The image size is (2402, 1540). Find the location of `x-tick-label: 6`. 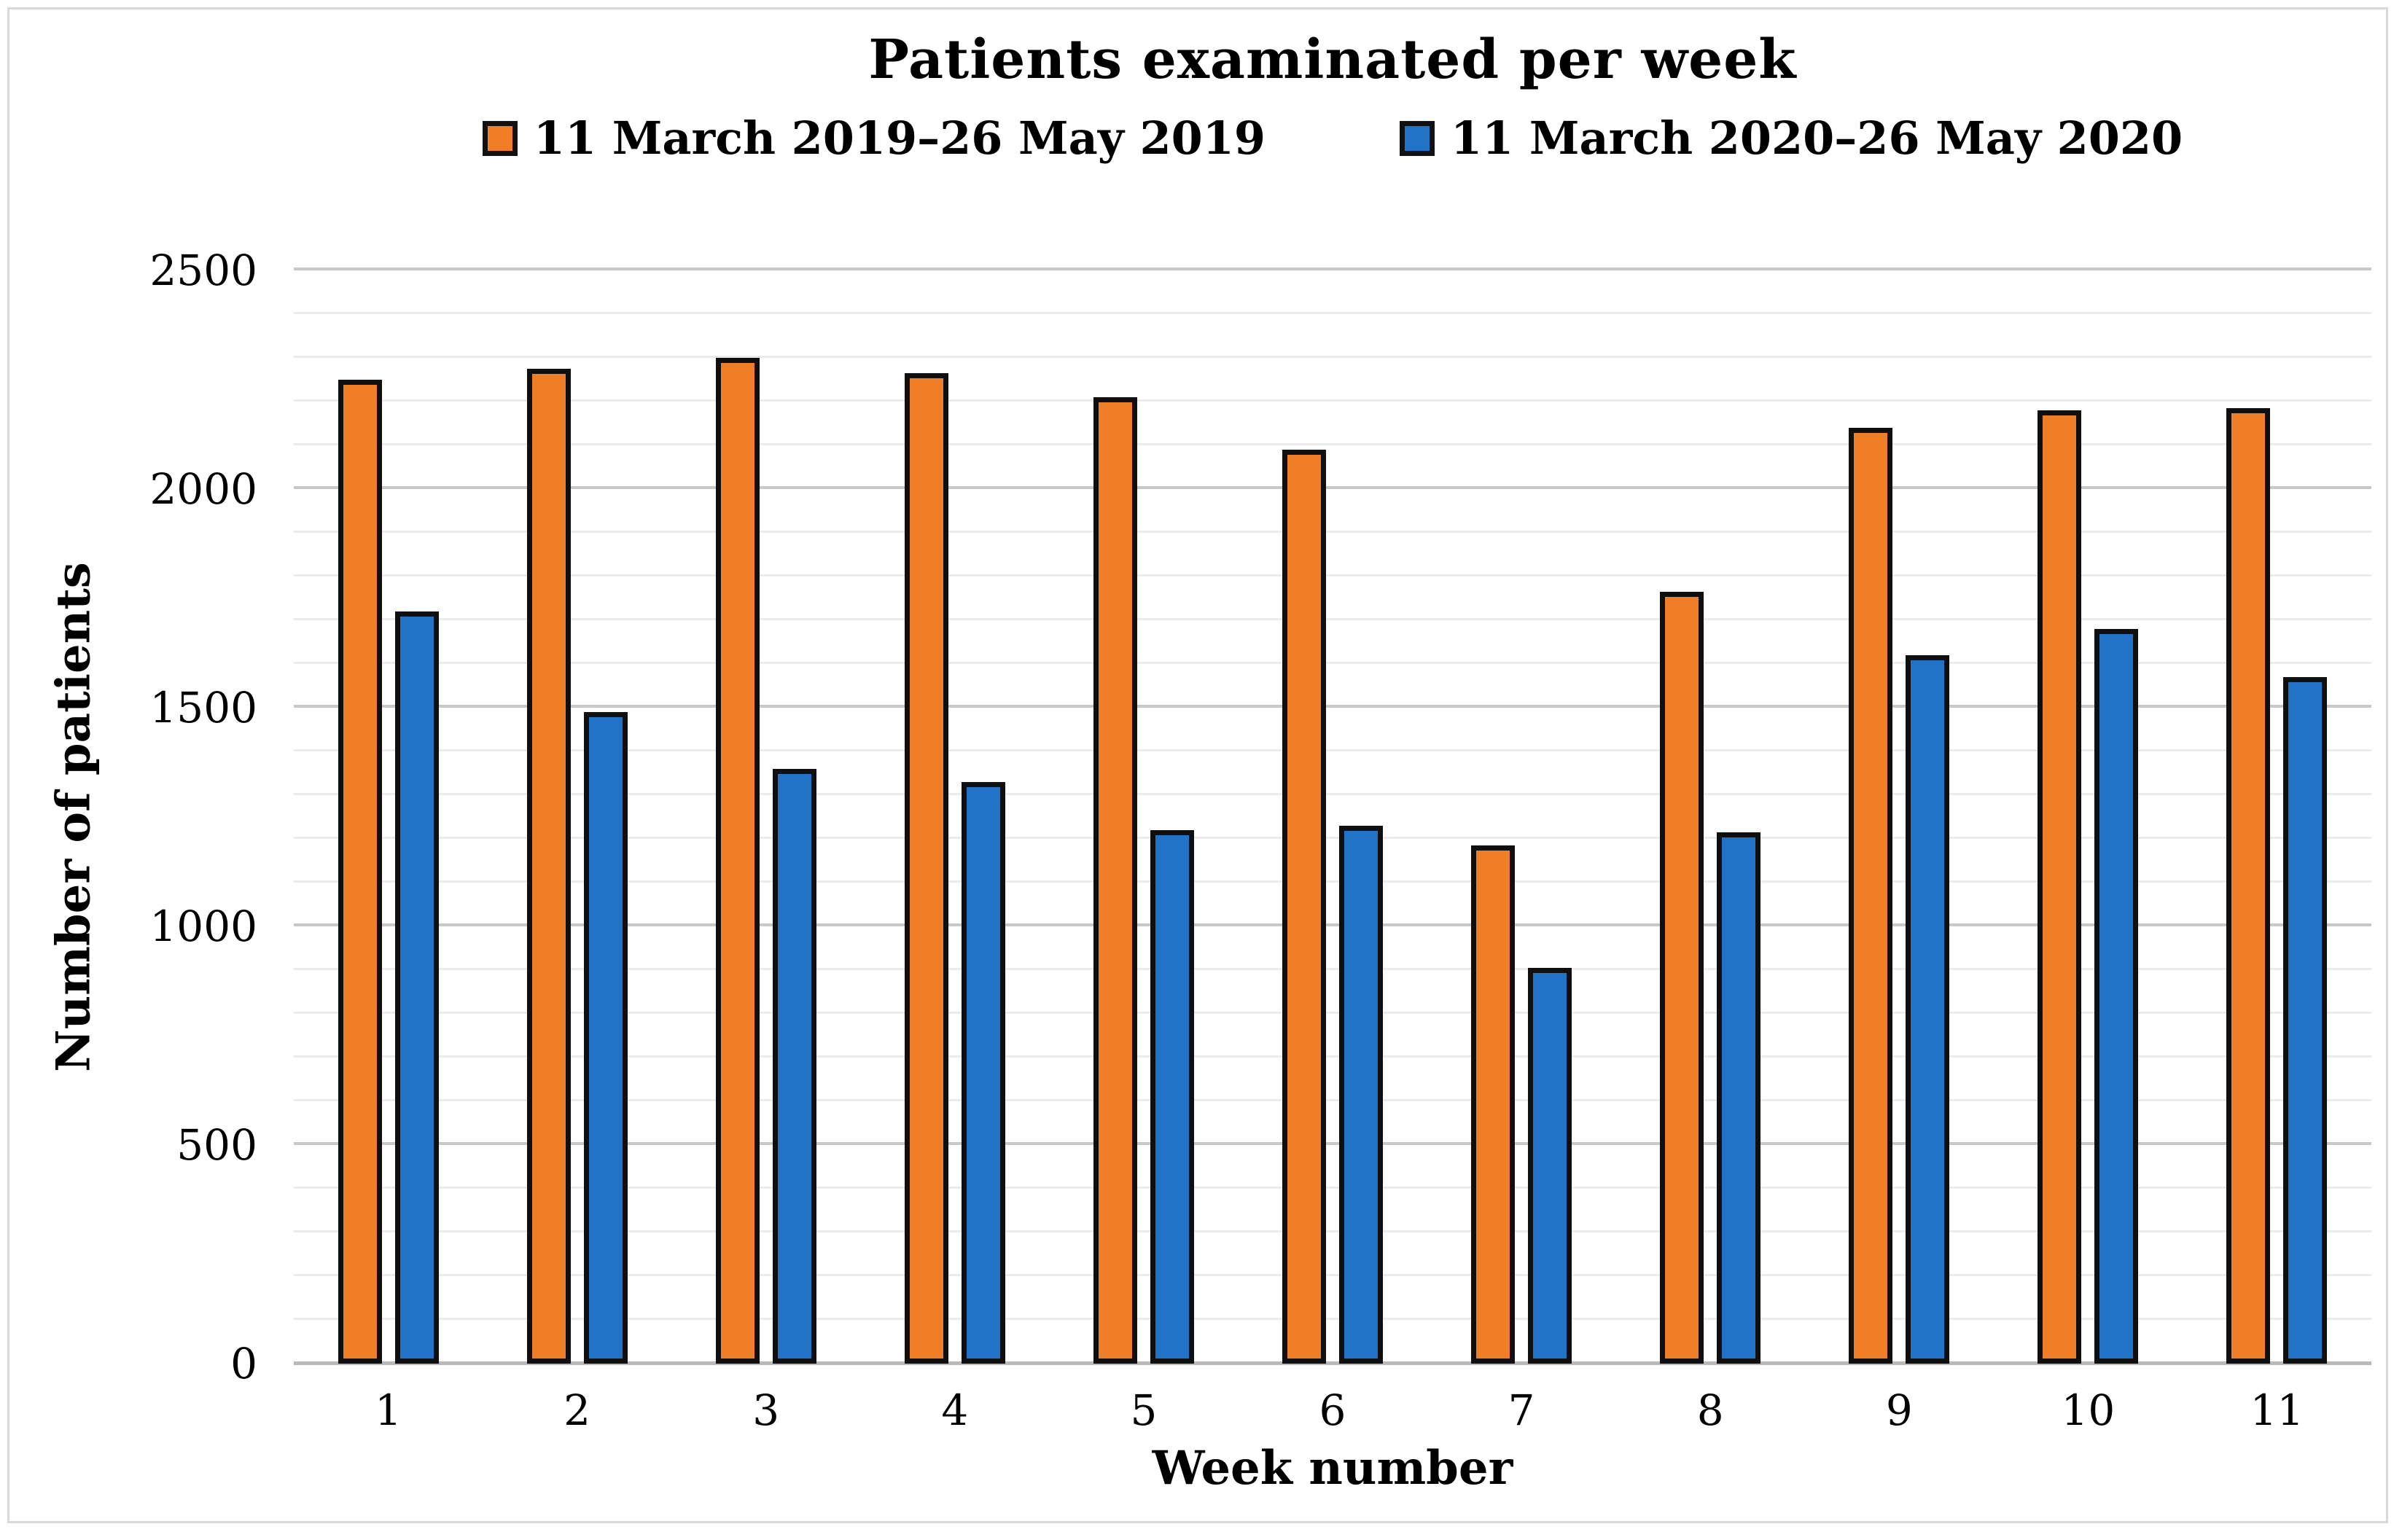

x-tick-label: 6 is located at coordinates (1332, 1410).